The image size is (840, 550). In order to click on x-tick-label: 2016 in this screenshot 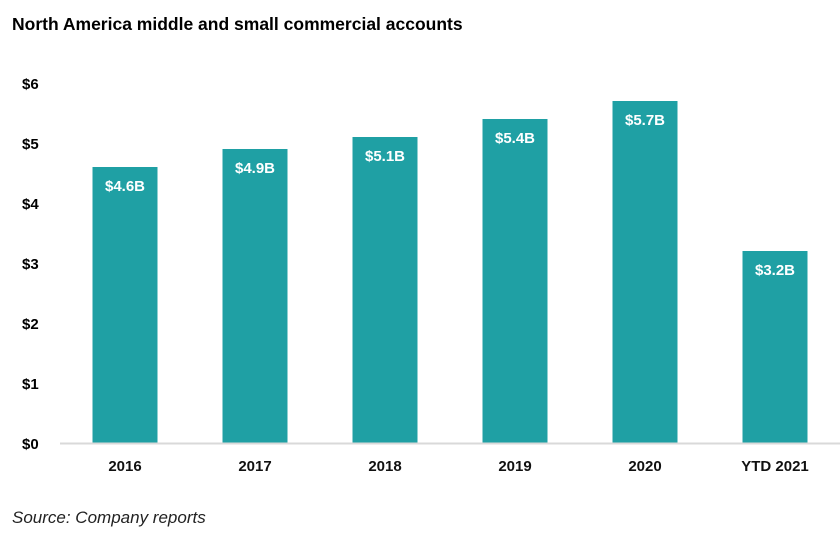, I will do `click(124, 466)`.